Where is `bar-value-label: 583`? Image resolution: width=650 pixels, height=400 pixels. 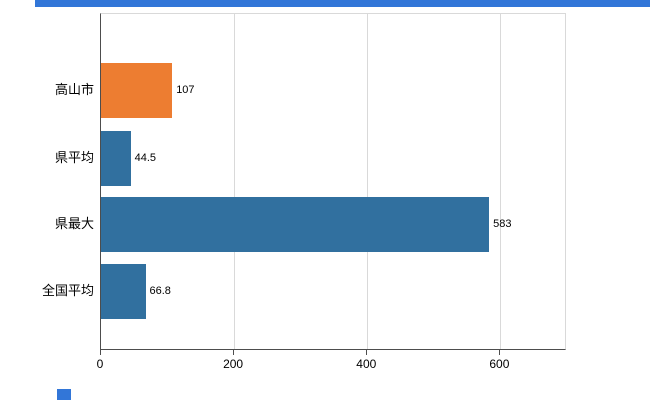
bar-value-label: 583 is located at coordinates (502, 224).